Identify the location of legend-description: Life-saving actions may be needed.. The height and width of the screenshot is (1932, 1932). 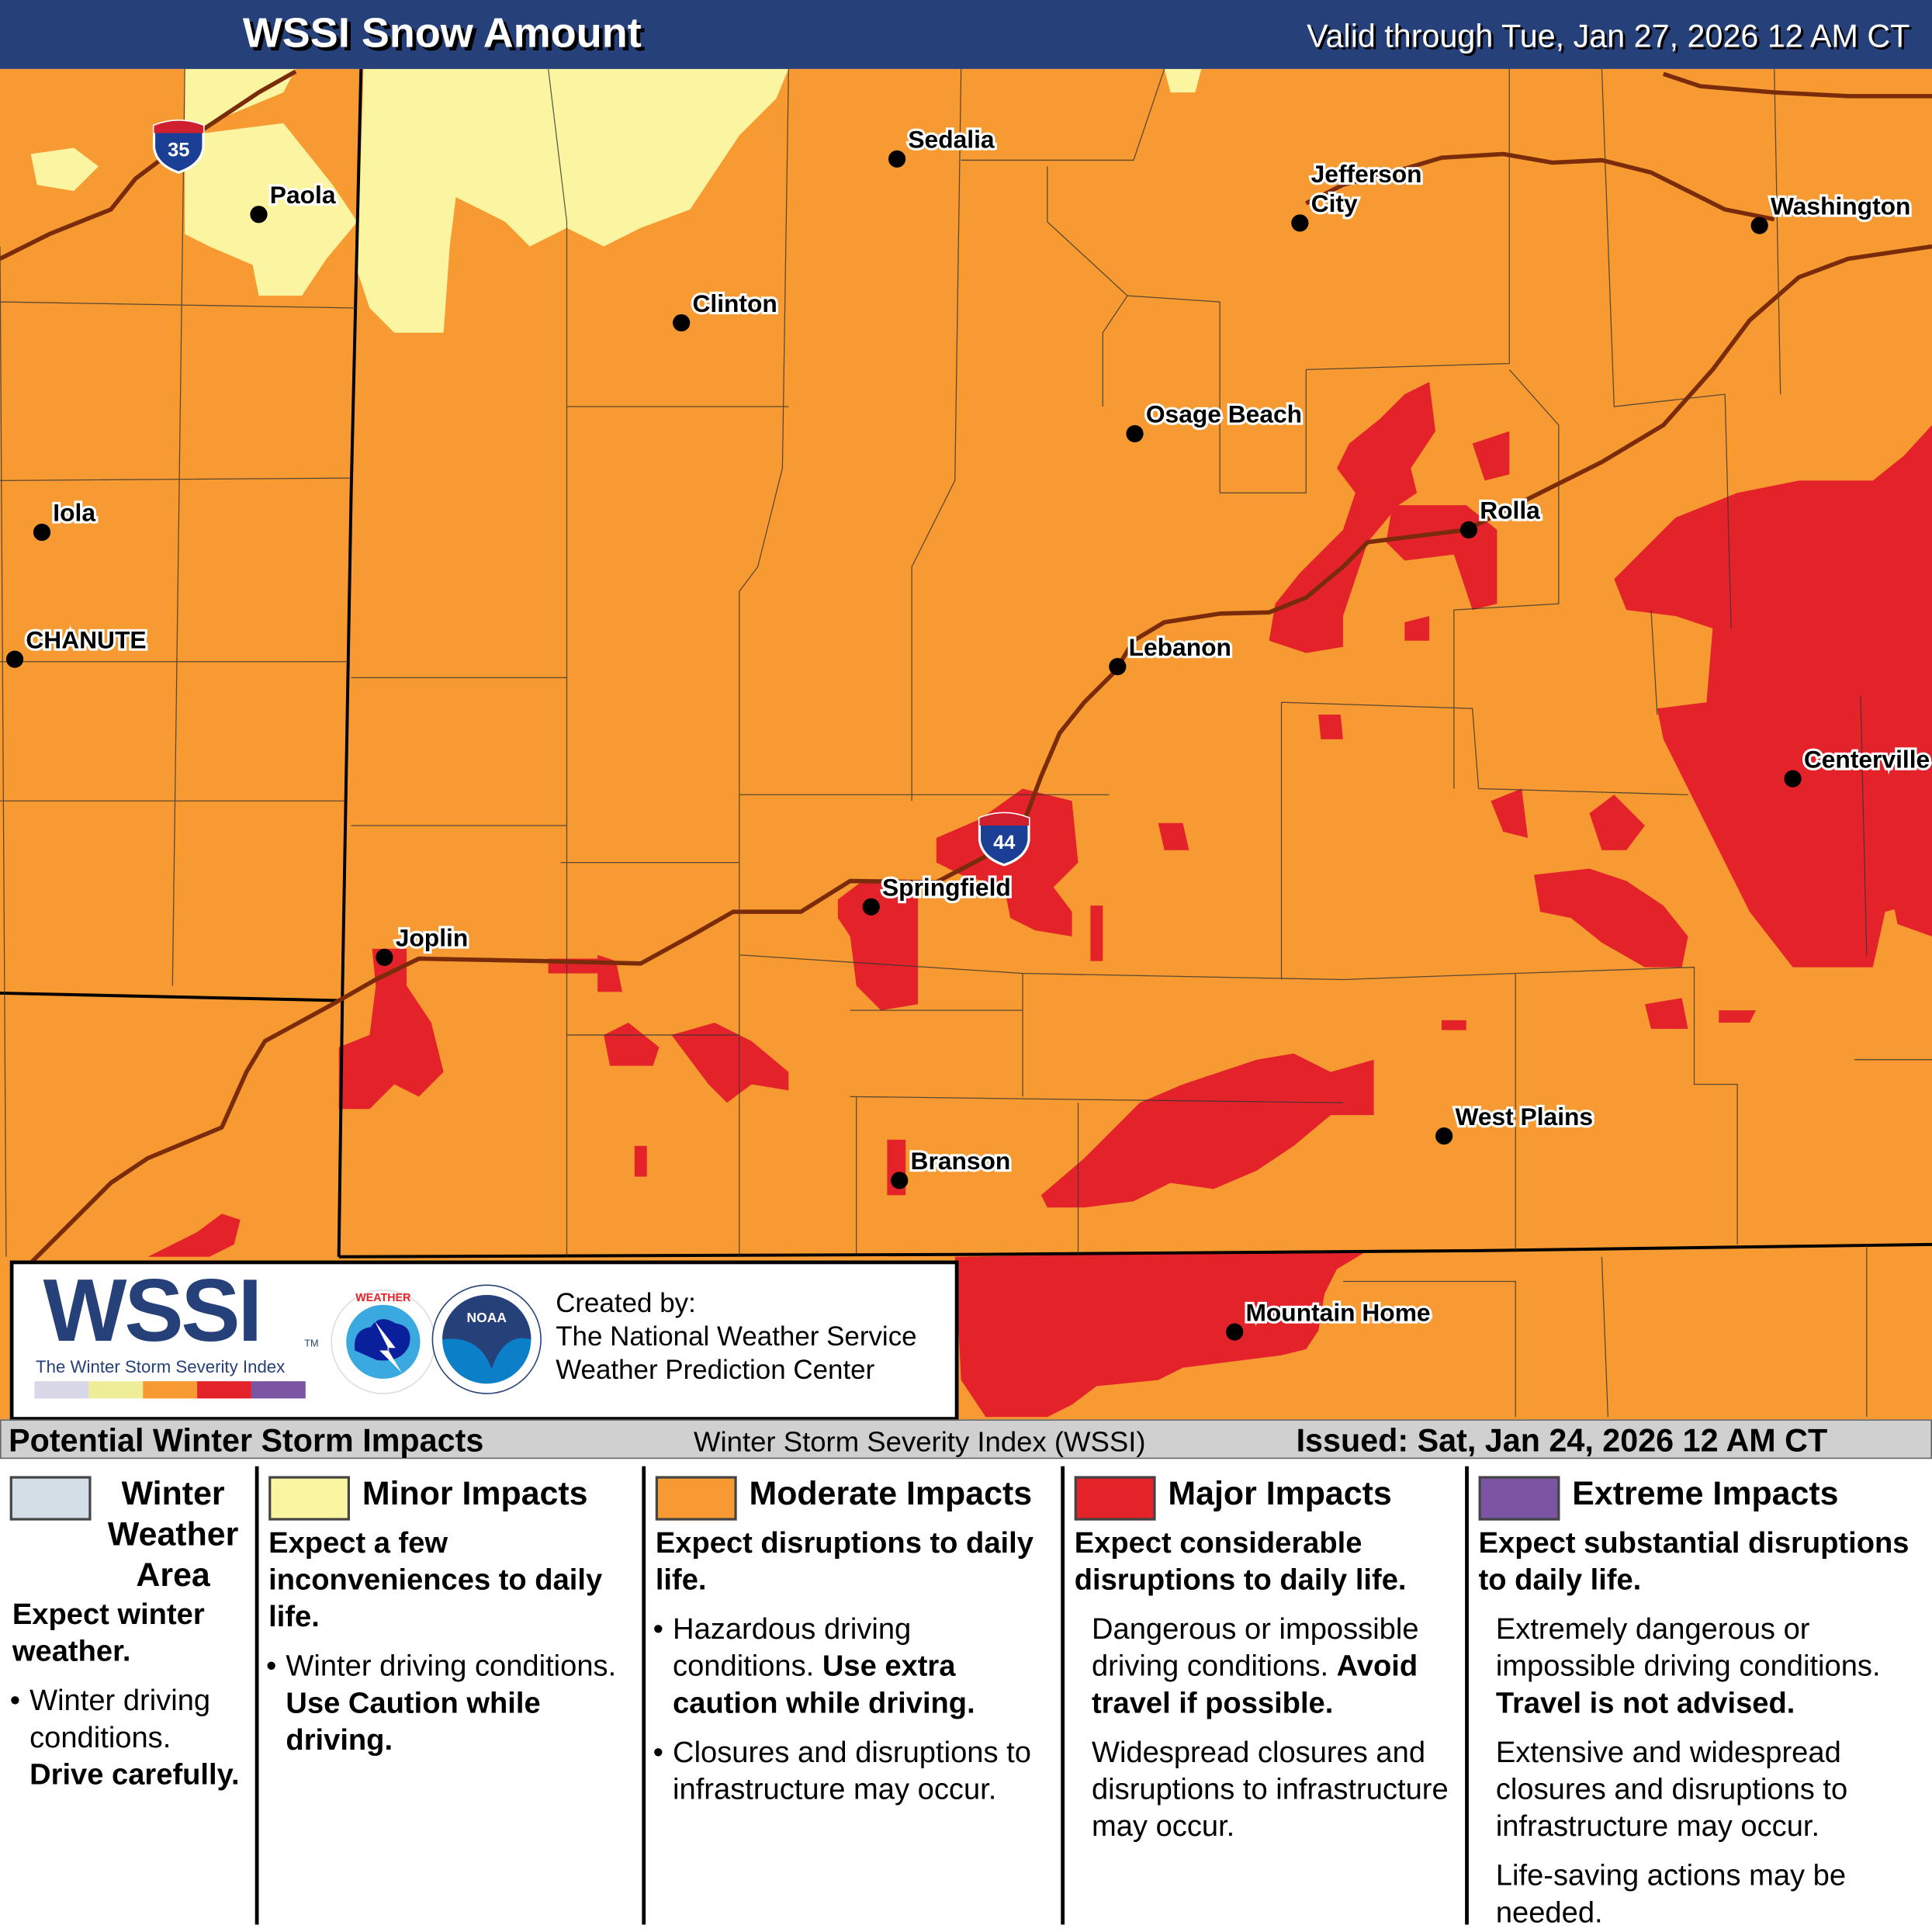
(1703, 1895).